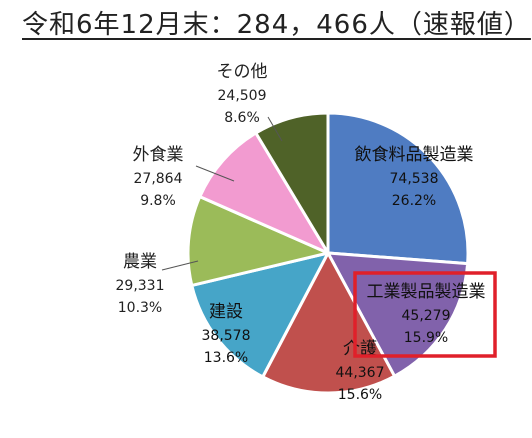 The image size is (532, 438). What do you see at coordinates (140, 286) in the screenshot?
I see `slice-value-label: 29,331` at bounding box center [140, 286].